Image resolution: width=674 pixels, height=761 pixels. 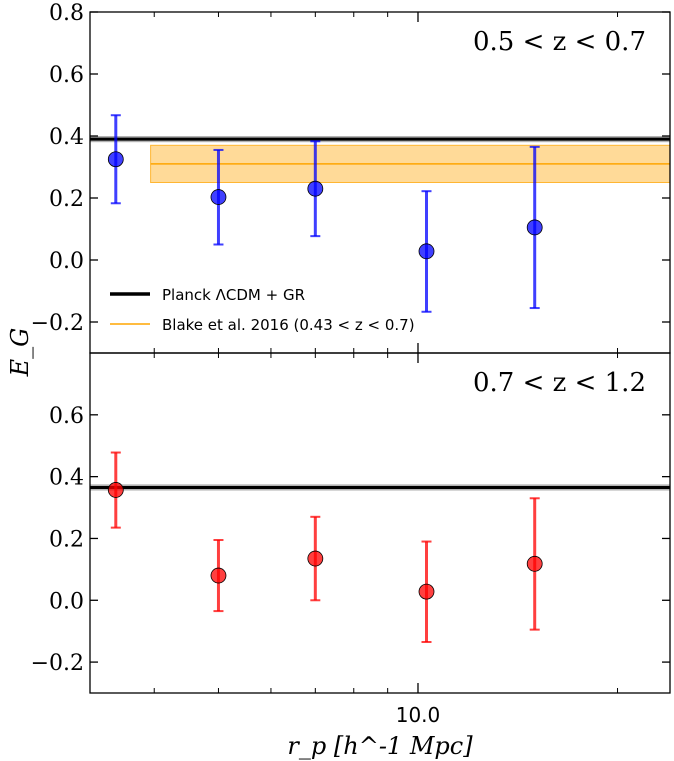 I want to click on panel-redshift-label: 0.5 < z < 0.7, so click(x=559, y=42).